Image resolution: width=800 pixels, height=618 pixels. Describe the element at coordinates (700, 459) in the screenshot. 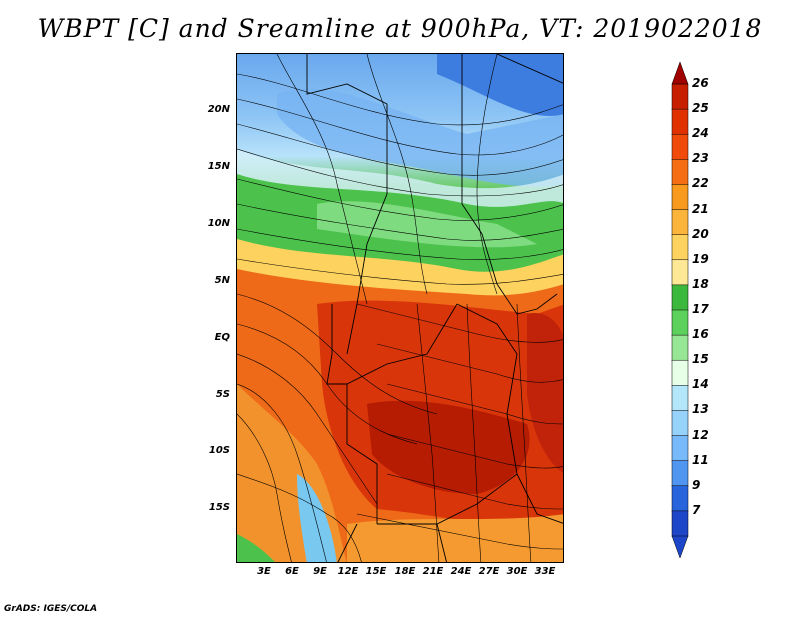

I see `colorbar-label: 11` at that location.